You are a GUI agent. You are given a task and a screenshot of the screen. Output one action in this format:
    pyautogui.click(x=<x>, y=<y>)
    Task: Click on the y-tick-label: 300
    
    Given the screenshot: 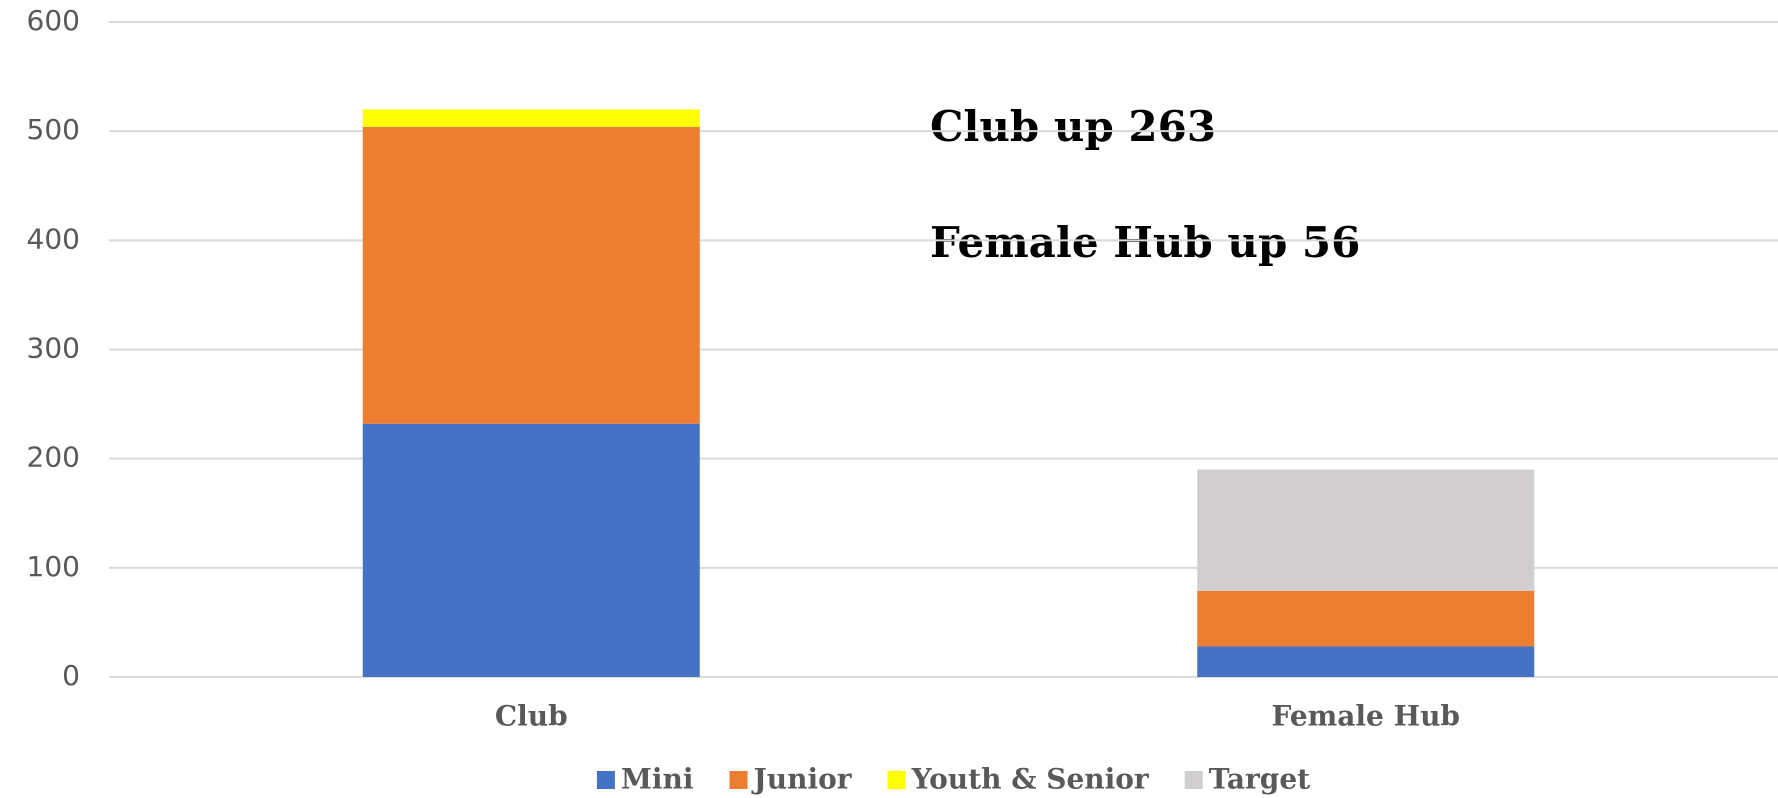 What is the action you would take?
    pyautogui.click(x=53, y=348)
    